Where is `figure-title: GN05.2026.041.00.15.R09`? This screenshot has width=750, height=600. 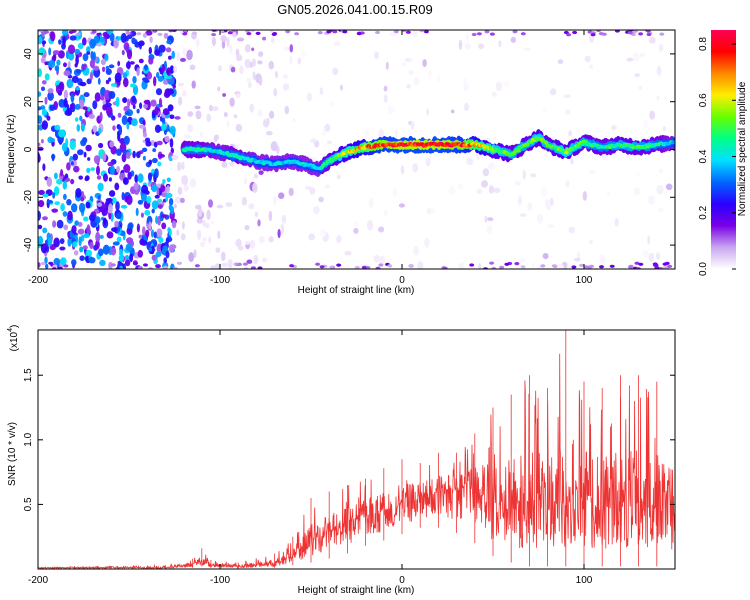
figure-title: GN05.2026.041.00.15.R09 is located at coordinates (354, 9).